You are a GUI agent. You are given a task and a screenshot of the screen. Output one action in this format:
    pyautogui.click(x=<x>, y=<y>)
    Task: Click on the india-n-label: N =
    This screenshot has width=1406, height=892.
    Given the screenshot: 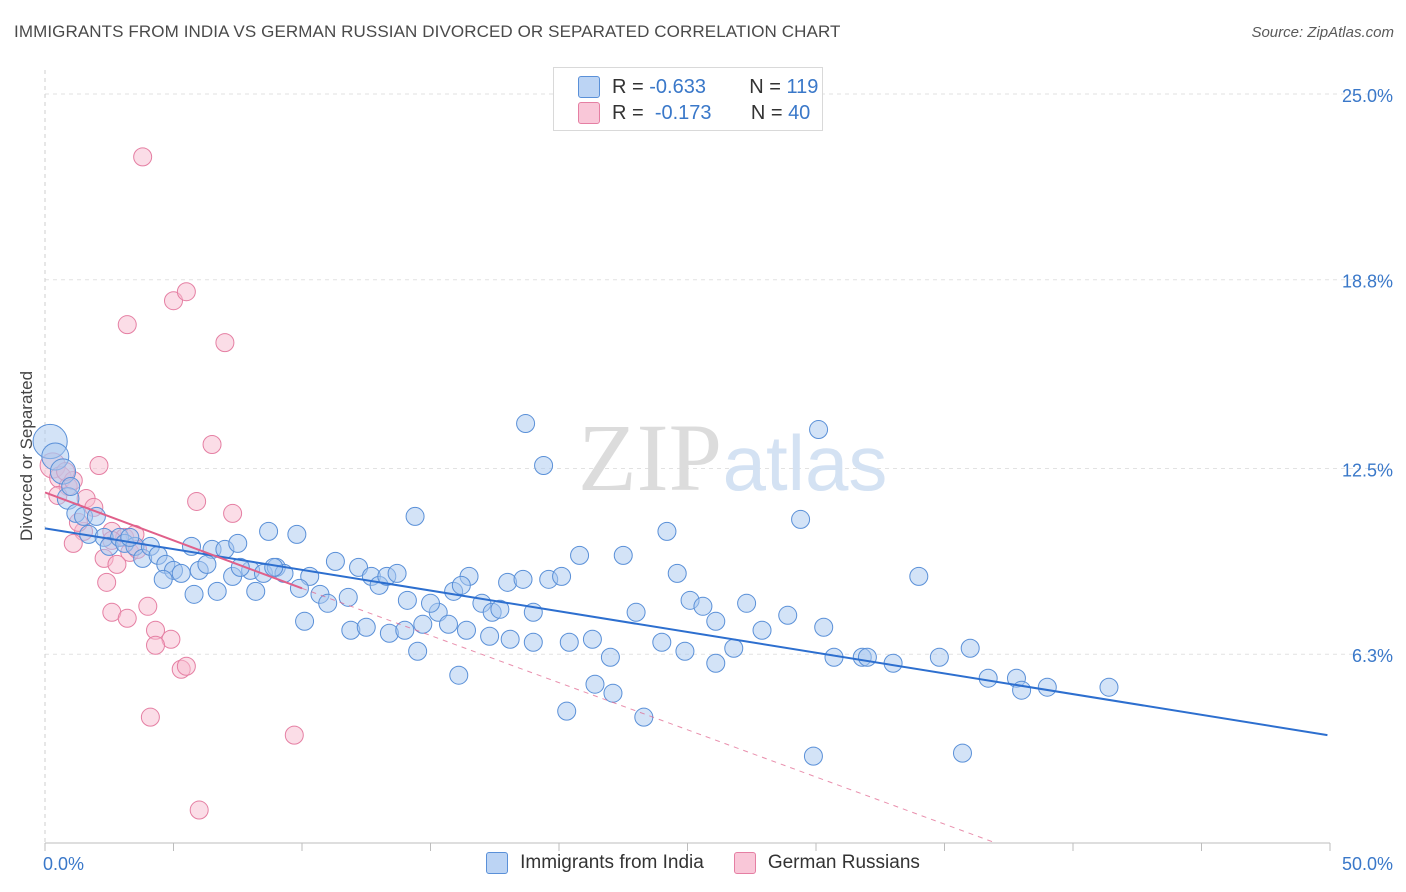 What is the action you would take?
    pyautogui.click(x=765, y=86)
    